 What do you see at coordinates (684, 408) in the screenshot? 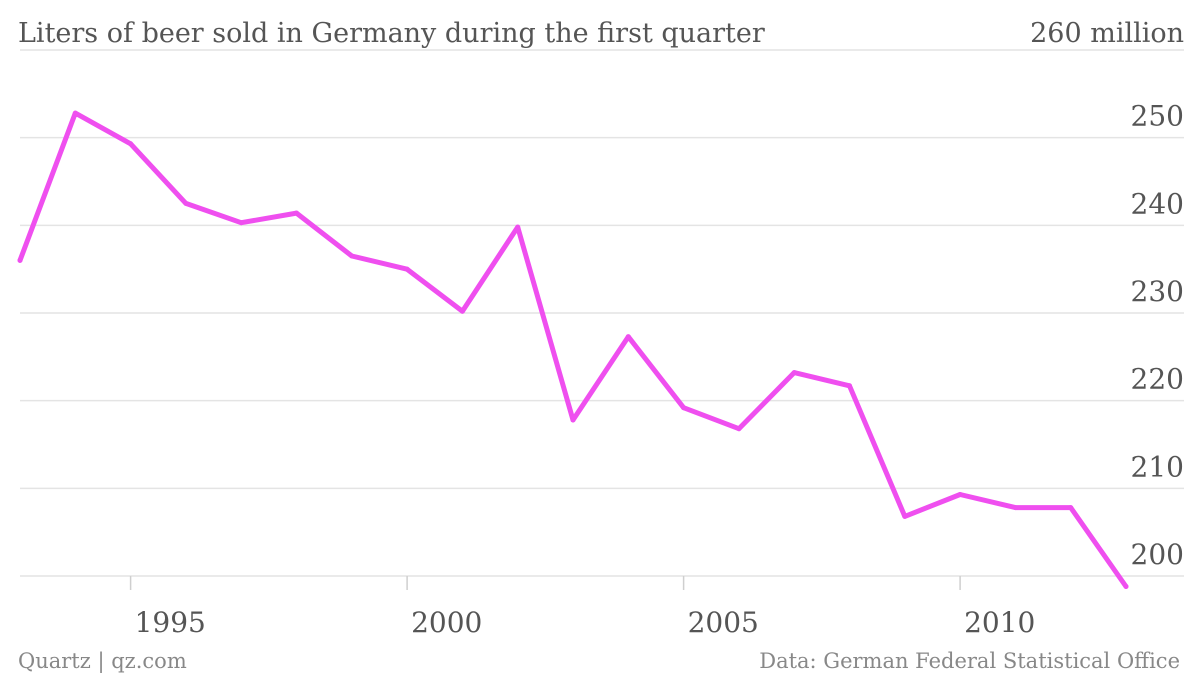
I see `data-point-2005` at bounding box center [684, 408].